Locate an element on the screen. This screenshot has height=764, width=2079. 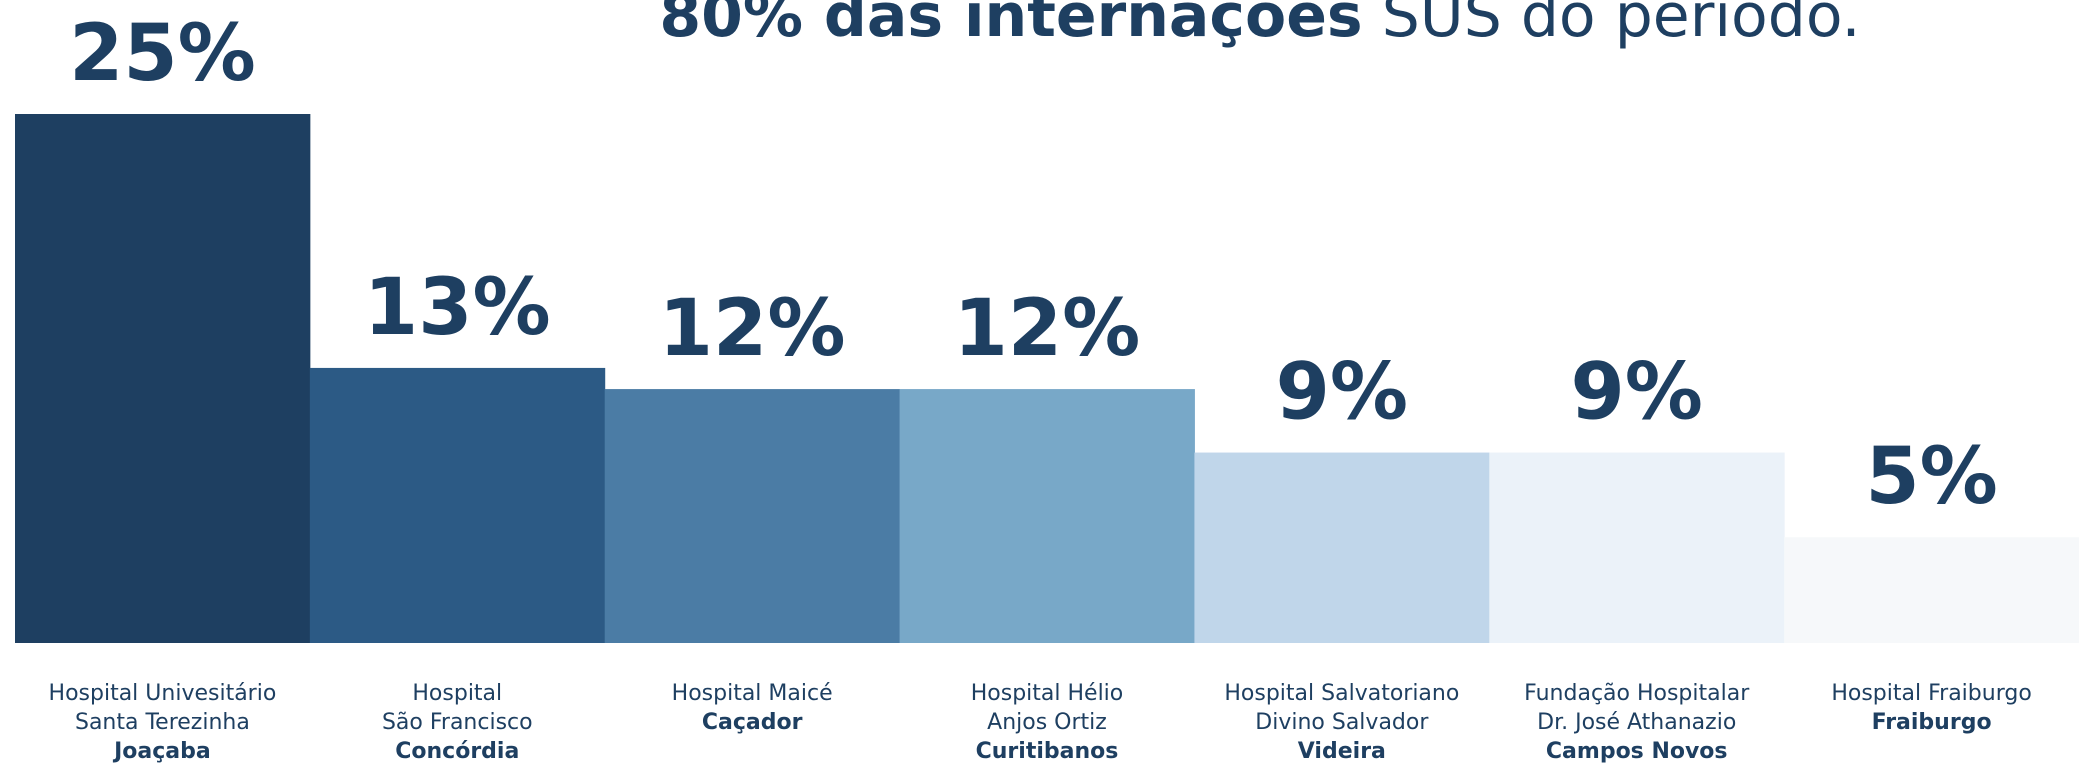
category-label: Hospital Fraiburgo is located at coordinates (1931, 693).